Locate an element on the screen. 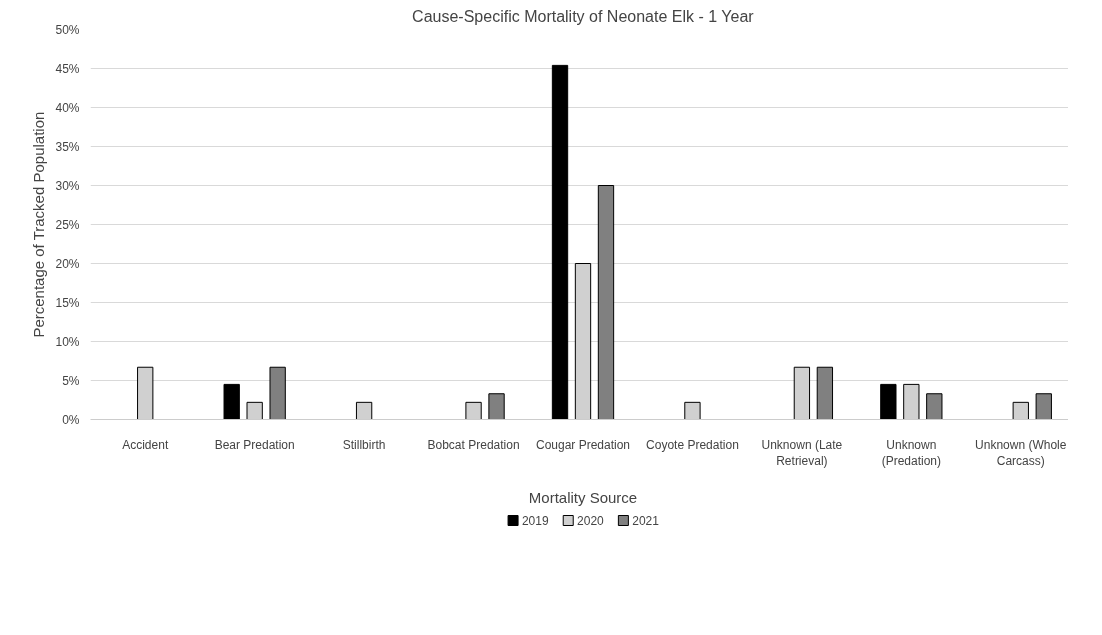 The width and height of the screenshot is (1102, 635). y-tick-label: 35% is located at coordinates (67, 146).